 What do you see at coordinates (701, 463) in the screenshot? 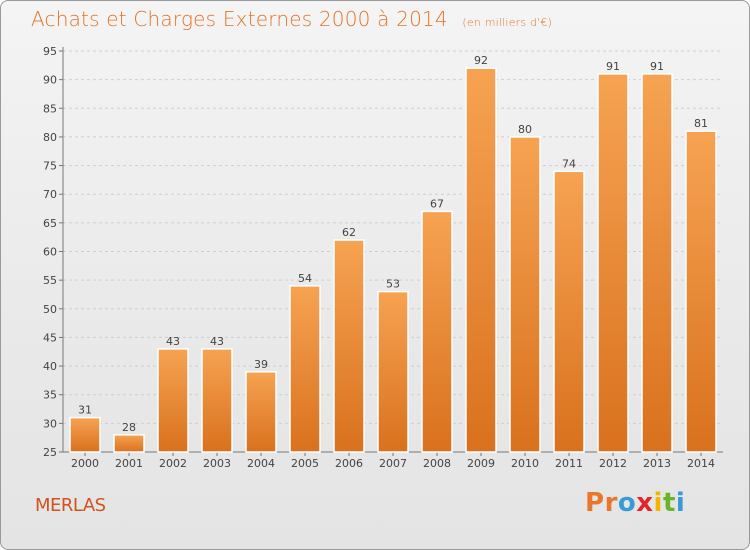
I see `x-tick-label-2014: 2014` at bounding box center [701, 463].